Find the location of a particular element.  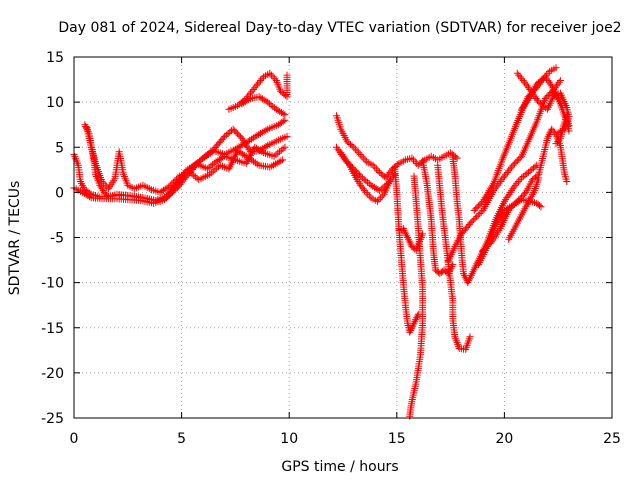

x-tick-label: 5 is located at coordinates (181, 439).